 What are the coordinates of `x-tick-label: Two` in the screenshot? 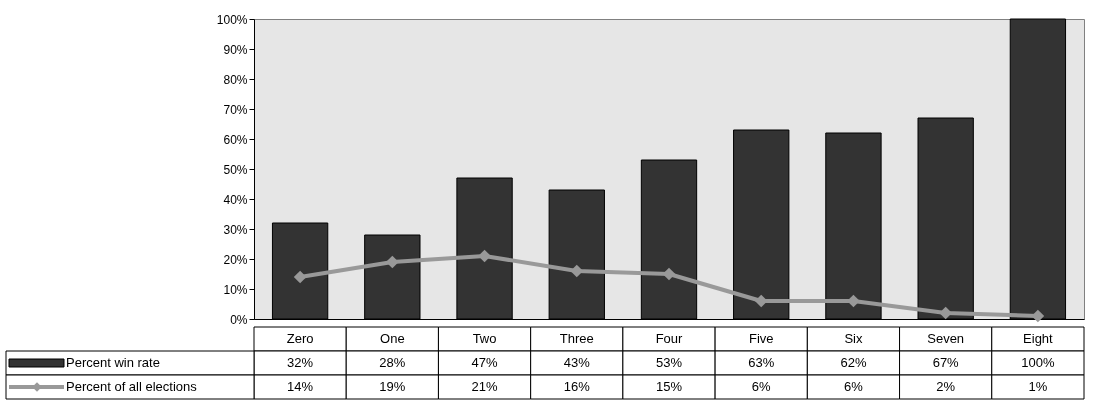 It's located at (484, 338).